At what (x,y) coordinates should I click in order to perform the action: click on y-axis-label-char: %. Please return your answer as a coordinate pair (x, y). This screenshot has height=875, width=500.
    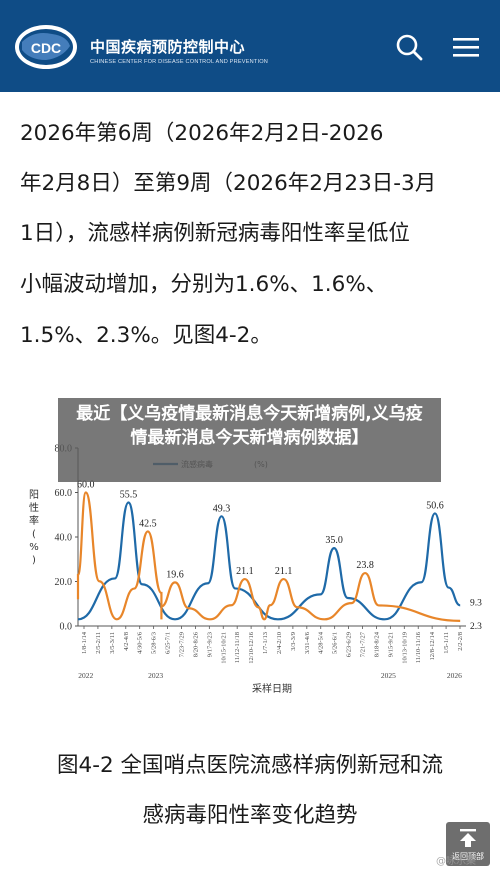
    Looking at the image, I should click on (34, 547).